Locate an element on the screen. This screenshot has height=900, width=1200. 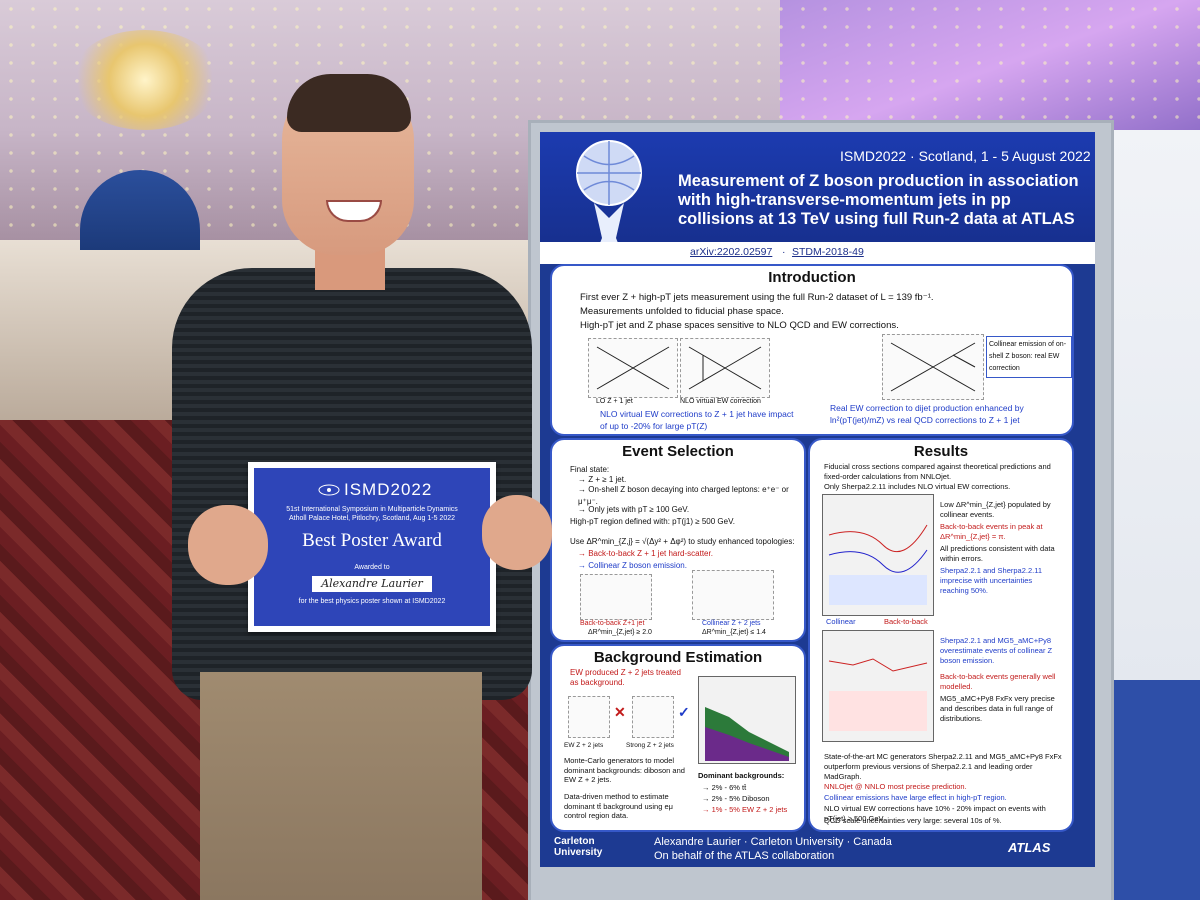
dominant-bg-1: → 2% - 6% tt̄ is located at coordinates (724, 787).